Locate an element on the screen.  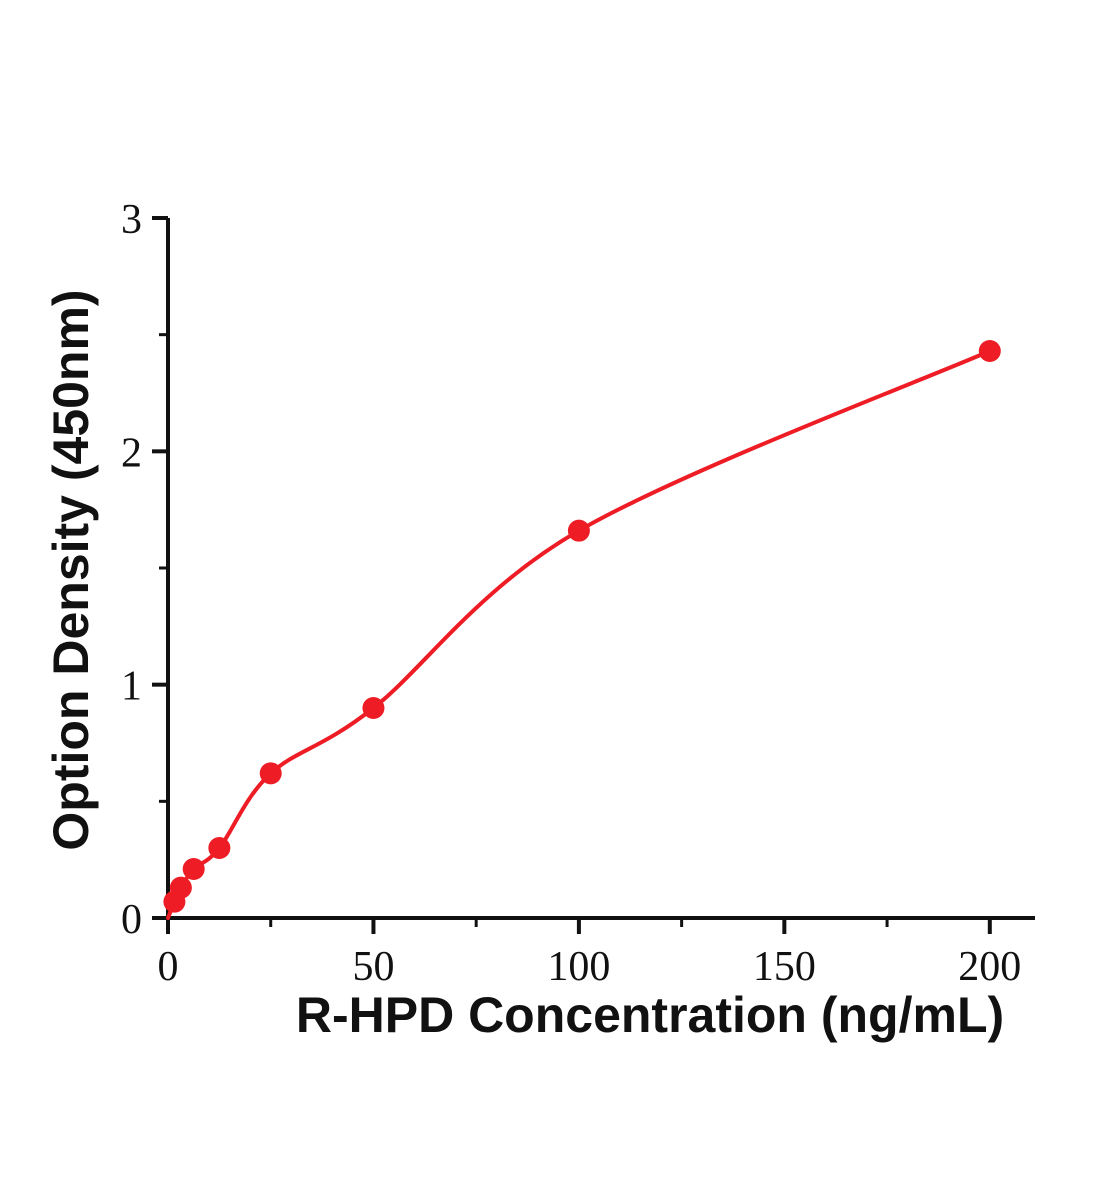
x-tick-label: 200 is located at coordinates (989, 967).